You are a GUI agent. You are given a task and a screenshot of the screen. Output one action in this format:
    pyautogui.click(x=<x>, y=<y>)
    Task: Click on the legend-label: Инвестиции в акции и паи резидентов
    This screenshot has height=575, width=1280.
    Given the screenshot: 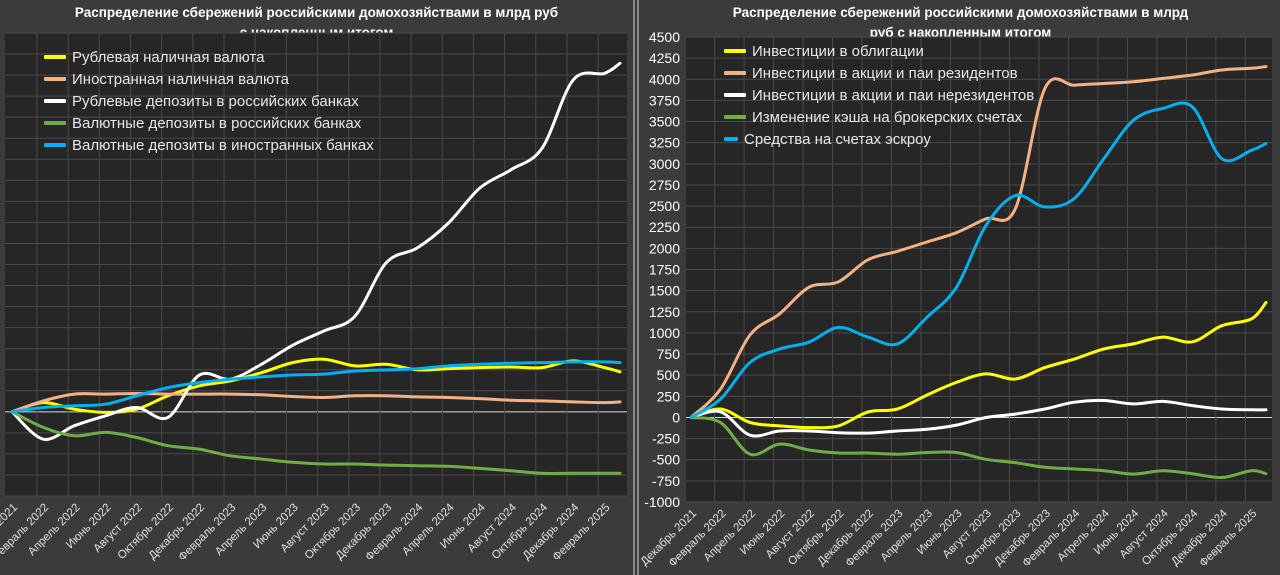 What is the action you would take?
    pyautogui.click(x=885, y=73)
    